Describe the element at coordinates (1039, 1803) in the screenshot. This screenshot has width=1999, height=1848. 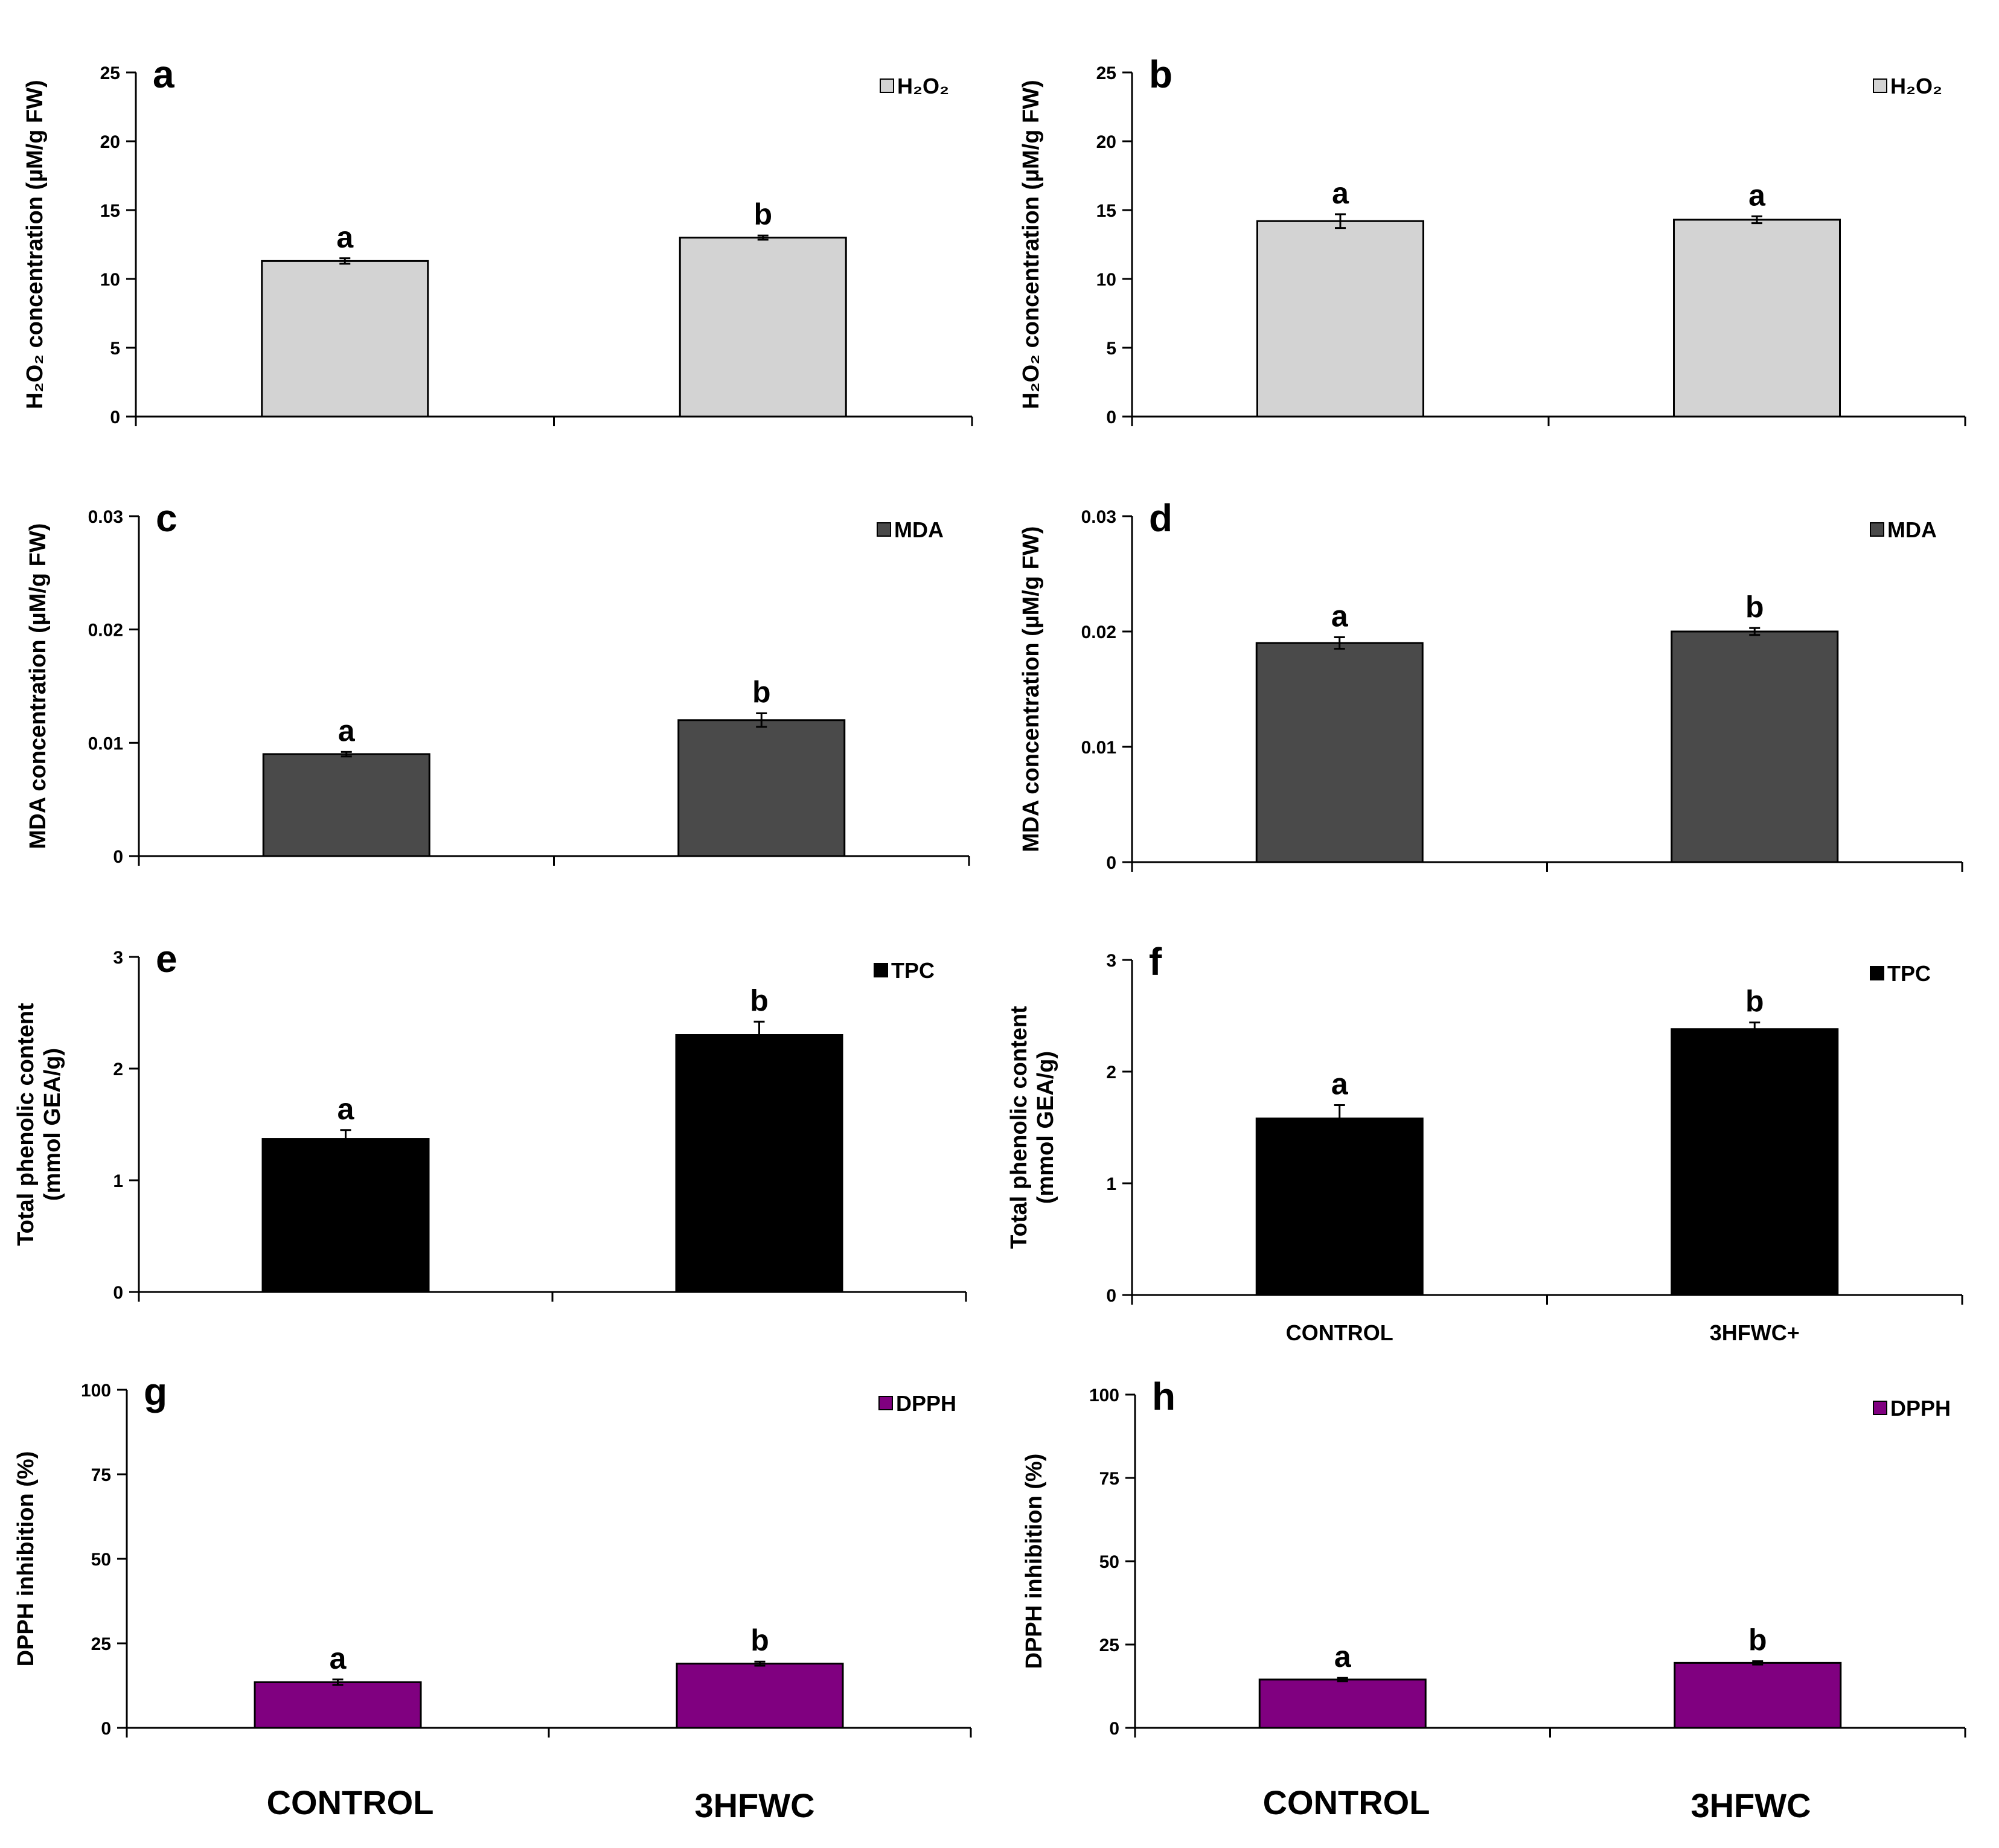
I see `bottom-category-labels: CONTROL 3HFWC CONTROL 3HFWC` at that location.